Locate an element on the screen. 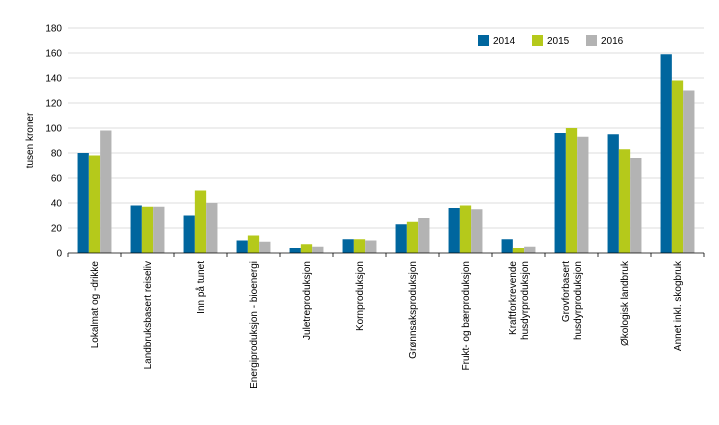 The image size is (719, 425). y-axis: 0 20 40 60 80 100 120 140 160 180 is located at coordinates (53, 142).